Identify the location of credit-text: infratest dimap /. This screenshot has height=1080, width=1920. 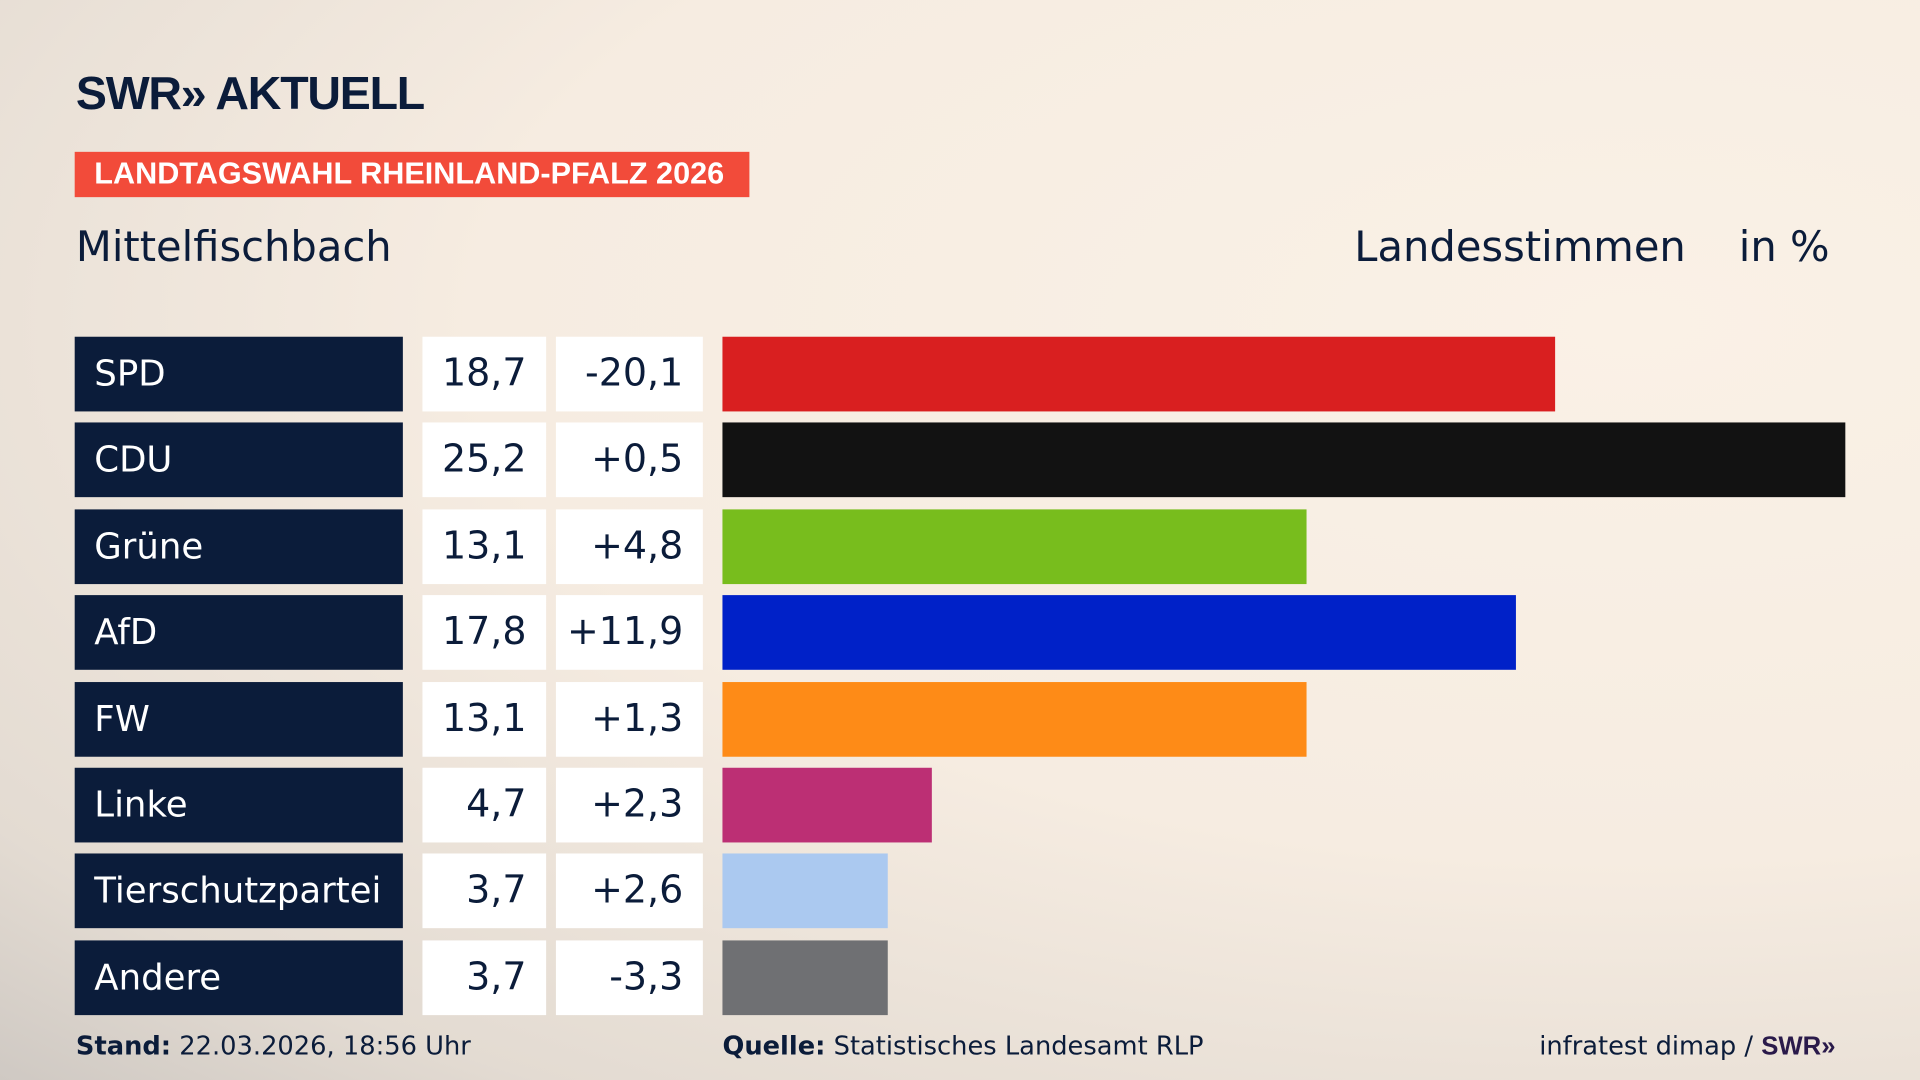
(1646, 1046).